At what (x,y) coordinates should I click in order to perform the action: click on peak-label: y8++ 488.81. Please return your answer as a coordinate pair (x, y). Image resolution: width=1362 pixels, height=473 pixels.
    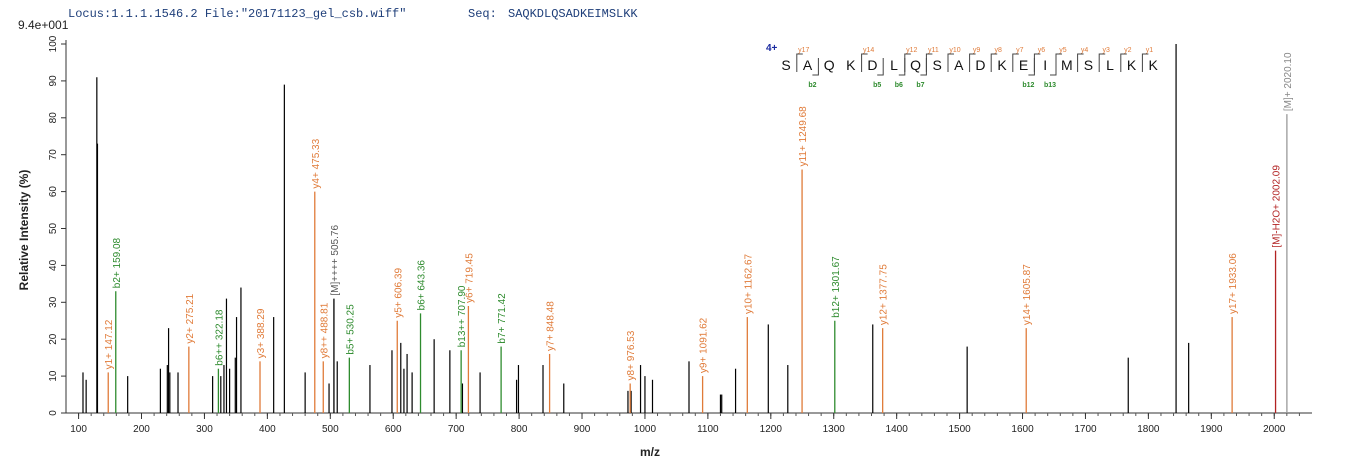
    Looking at the image, I should click on (324, 330).